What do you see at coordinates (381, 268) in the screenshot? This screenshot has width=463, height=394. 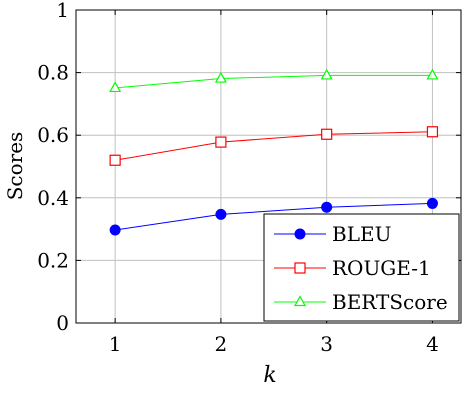 I see `legend-label: ROUGE-1` at bounding box center [381, 268].